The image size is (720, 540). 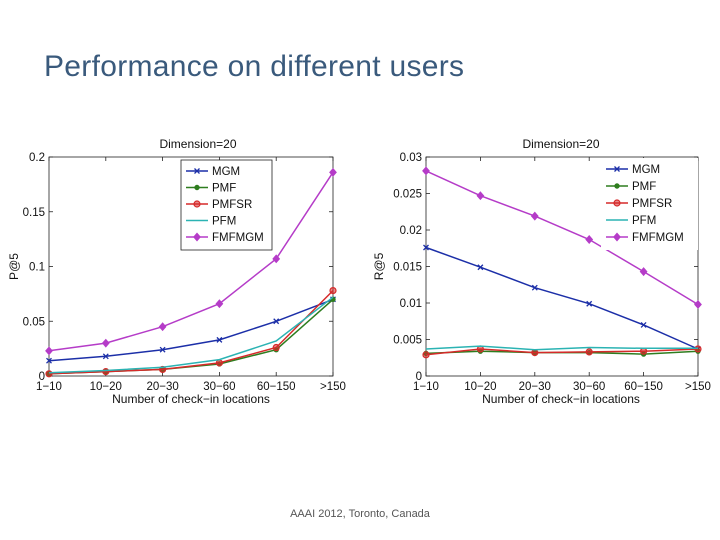 What do you see at coordinates (411, 304) in the screenshot?
I see `y-tick-label: 0.01` at bounding box center [411, 304].